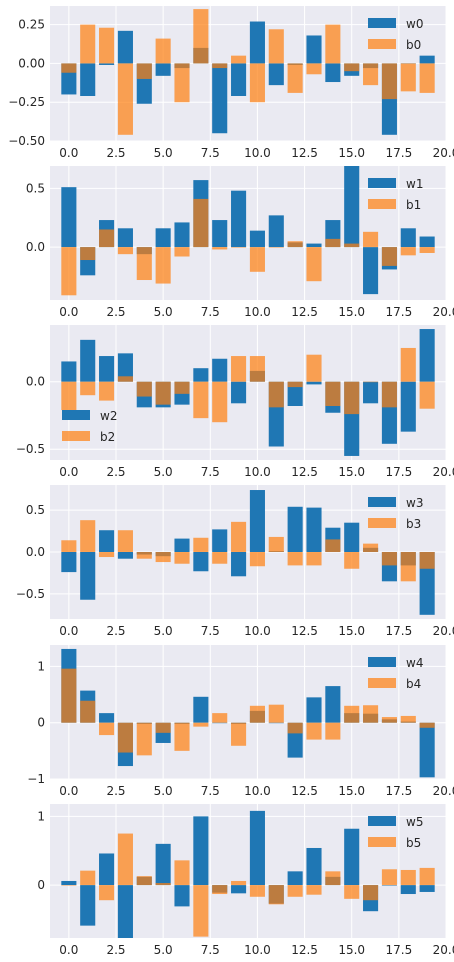  I want to click on legend: w5 b5, so click(395, 832).